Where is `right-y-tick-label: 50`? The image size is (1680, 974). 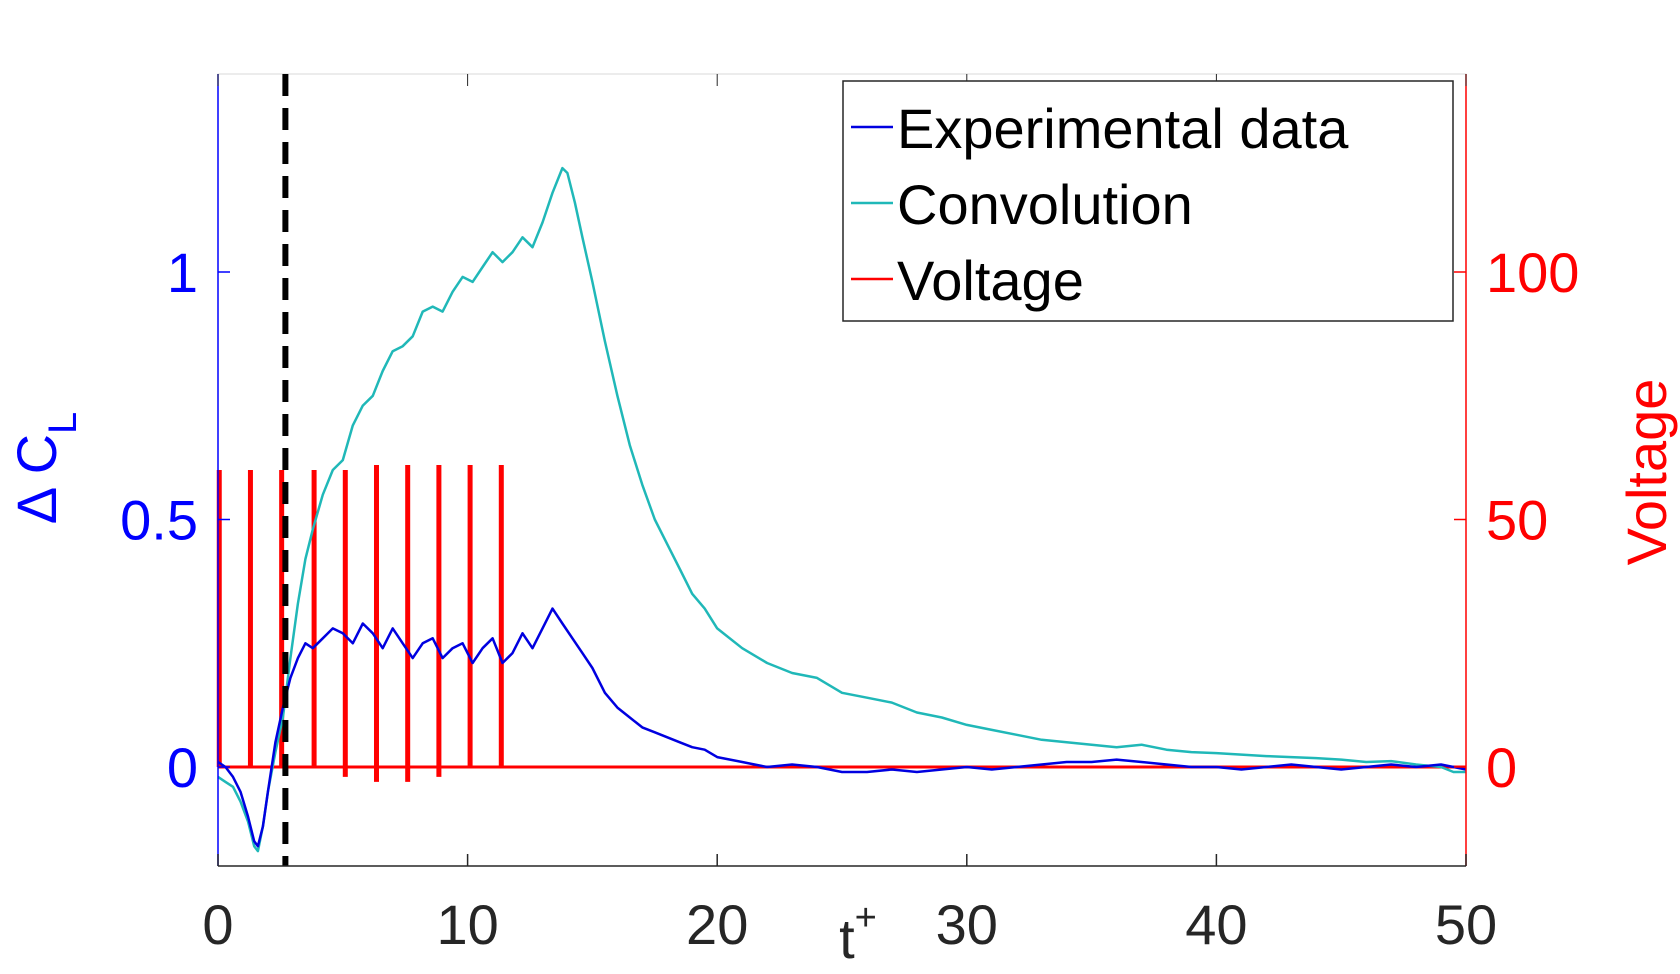 right-y-tick-label: 50 is located at coordinates (1517, 520).